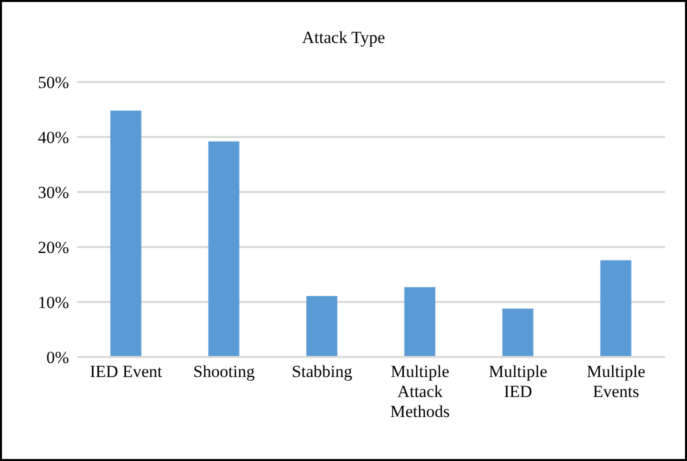 The width and height of the screenshot is (687, 461). I want to click on y-tick-label: 0%, so click(57, 358).